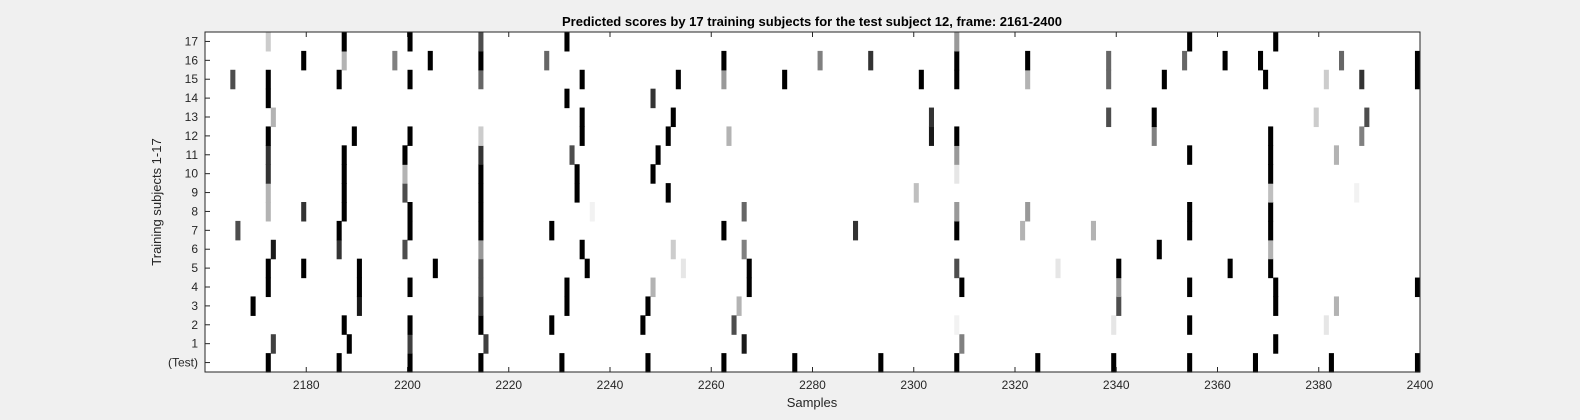 The height and width of the screenshot is (420, 1580). I want to click on y-tick-label: (Test), so click(183, 363).